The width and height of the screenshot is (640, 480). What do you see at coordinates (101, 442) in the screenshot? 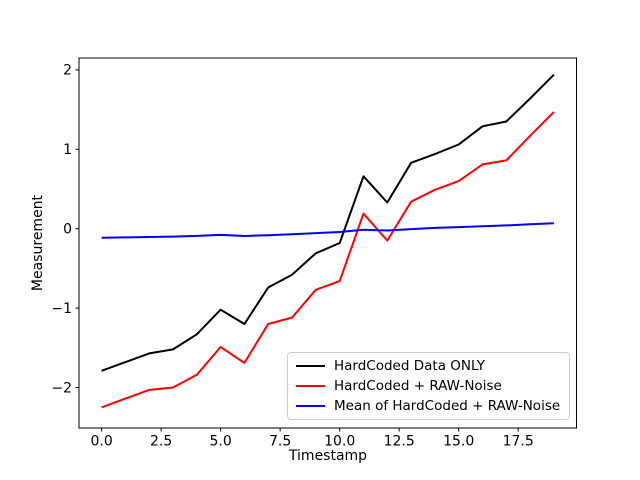
I see `x-tick-label: 0.0` at bounding box center [101, 442].